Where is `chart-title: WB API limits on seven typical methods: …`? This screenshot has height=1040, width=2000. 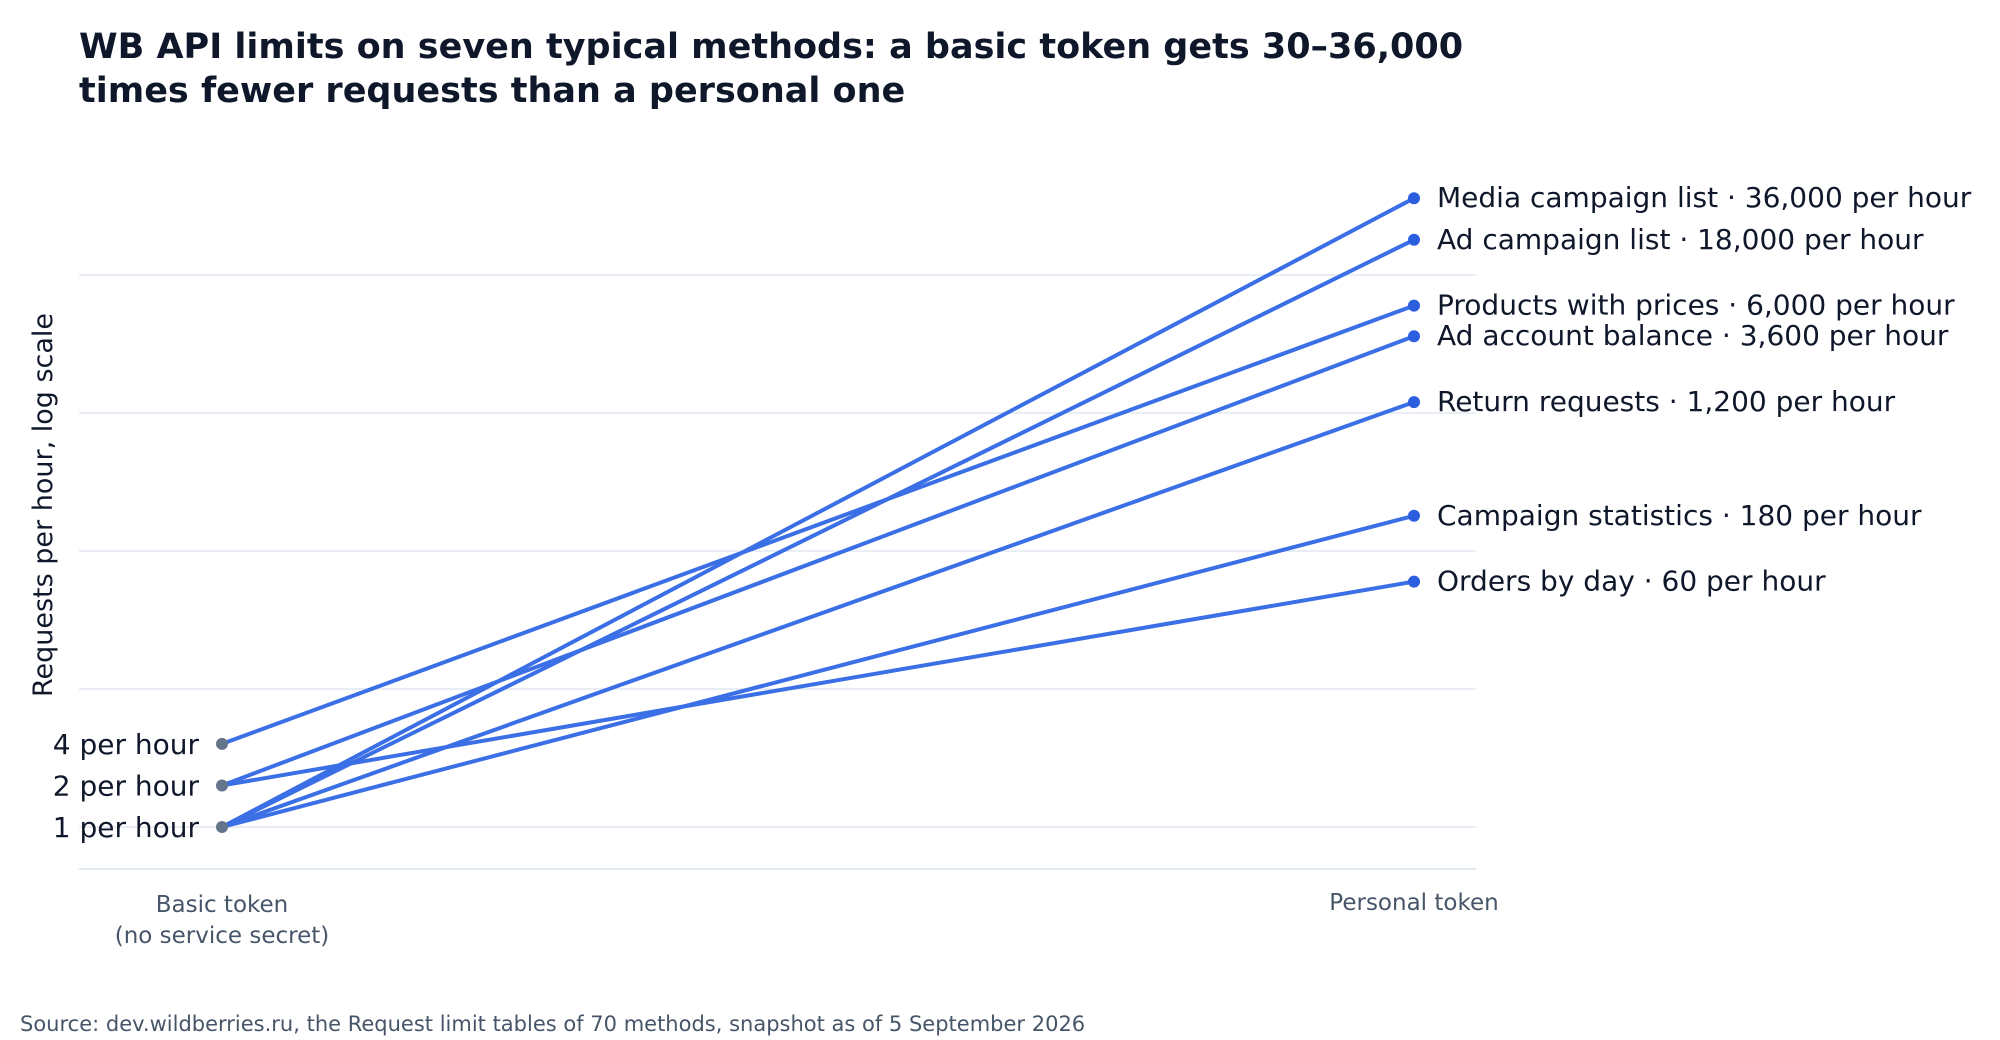
chart-title: WB API limits on seven typical methods: … is located at coordinates (771, 69).